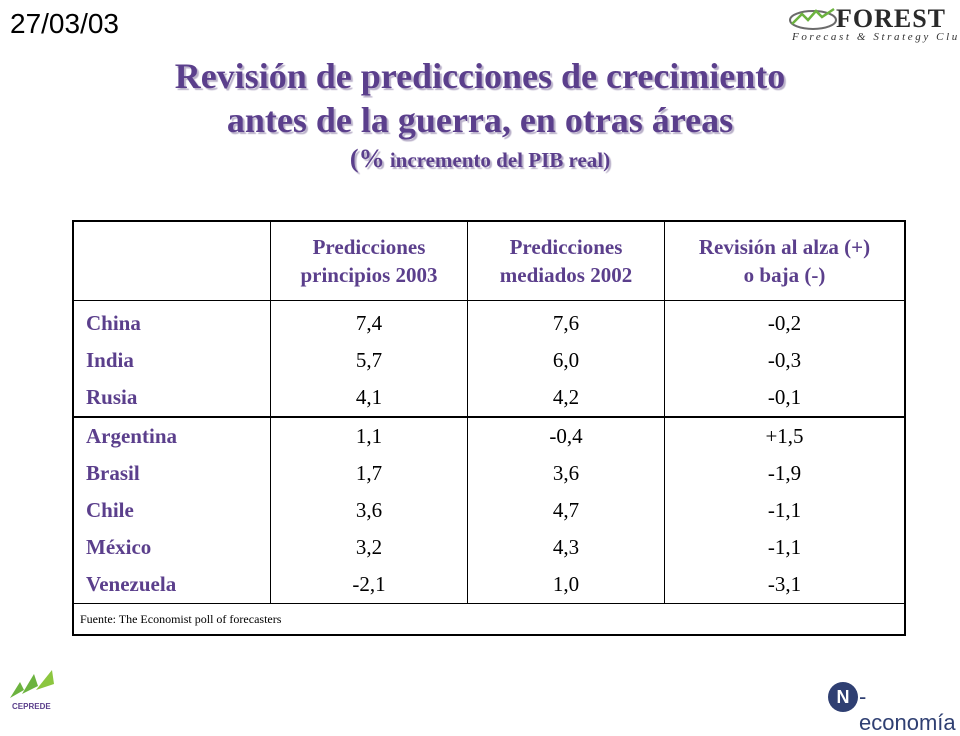  What do you see at coordinates (566, 360) in the screenshot?
I see `mid-2002-cell: 6,0` at bounding box center [566, 360].